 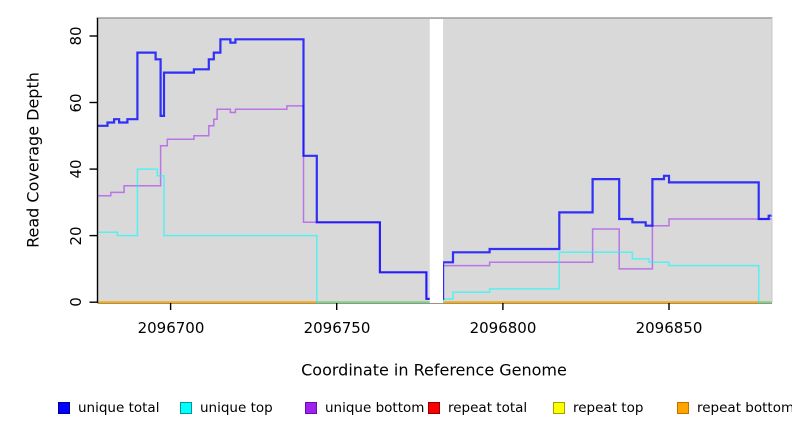 What do you see at coordinates (559, 408) in the screenshot?
I see `legend-swatch-repeat-top` at bounding box center [559, 408].